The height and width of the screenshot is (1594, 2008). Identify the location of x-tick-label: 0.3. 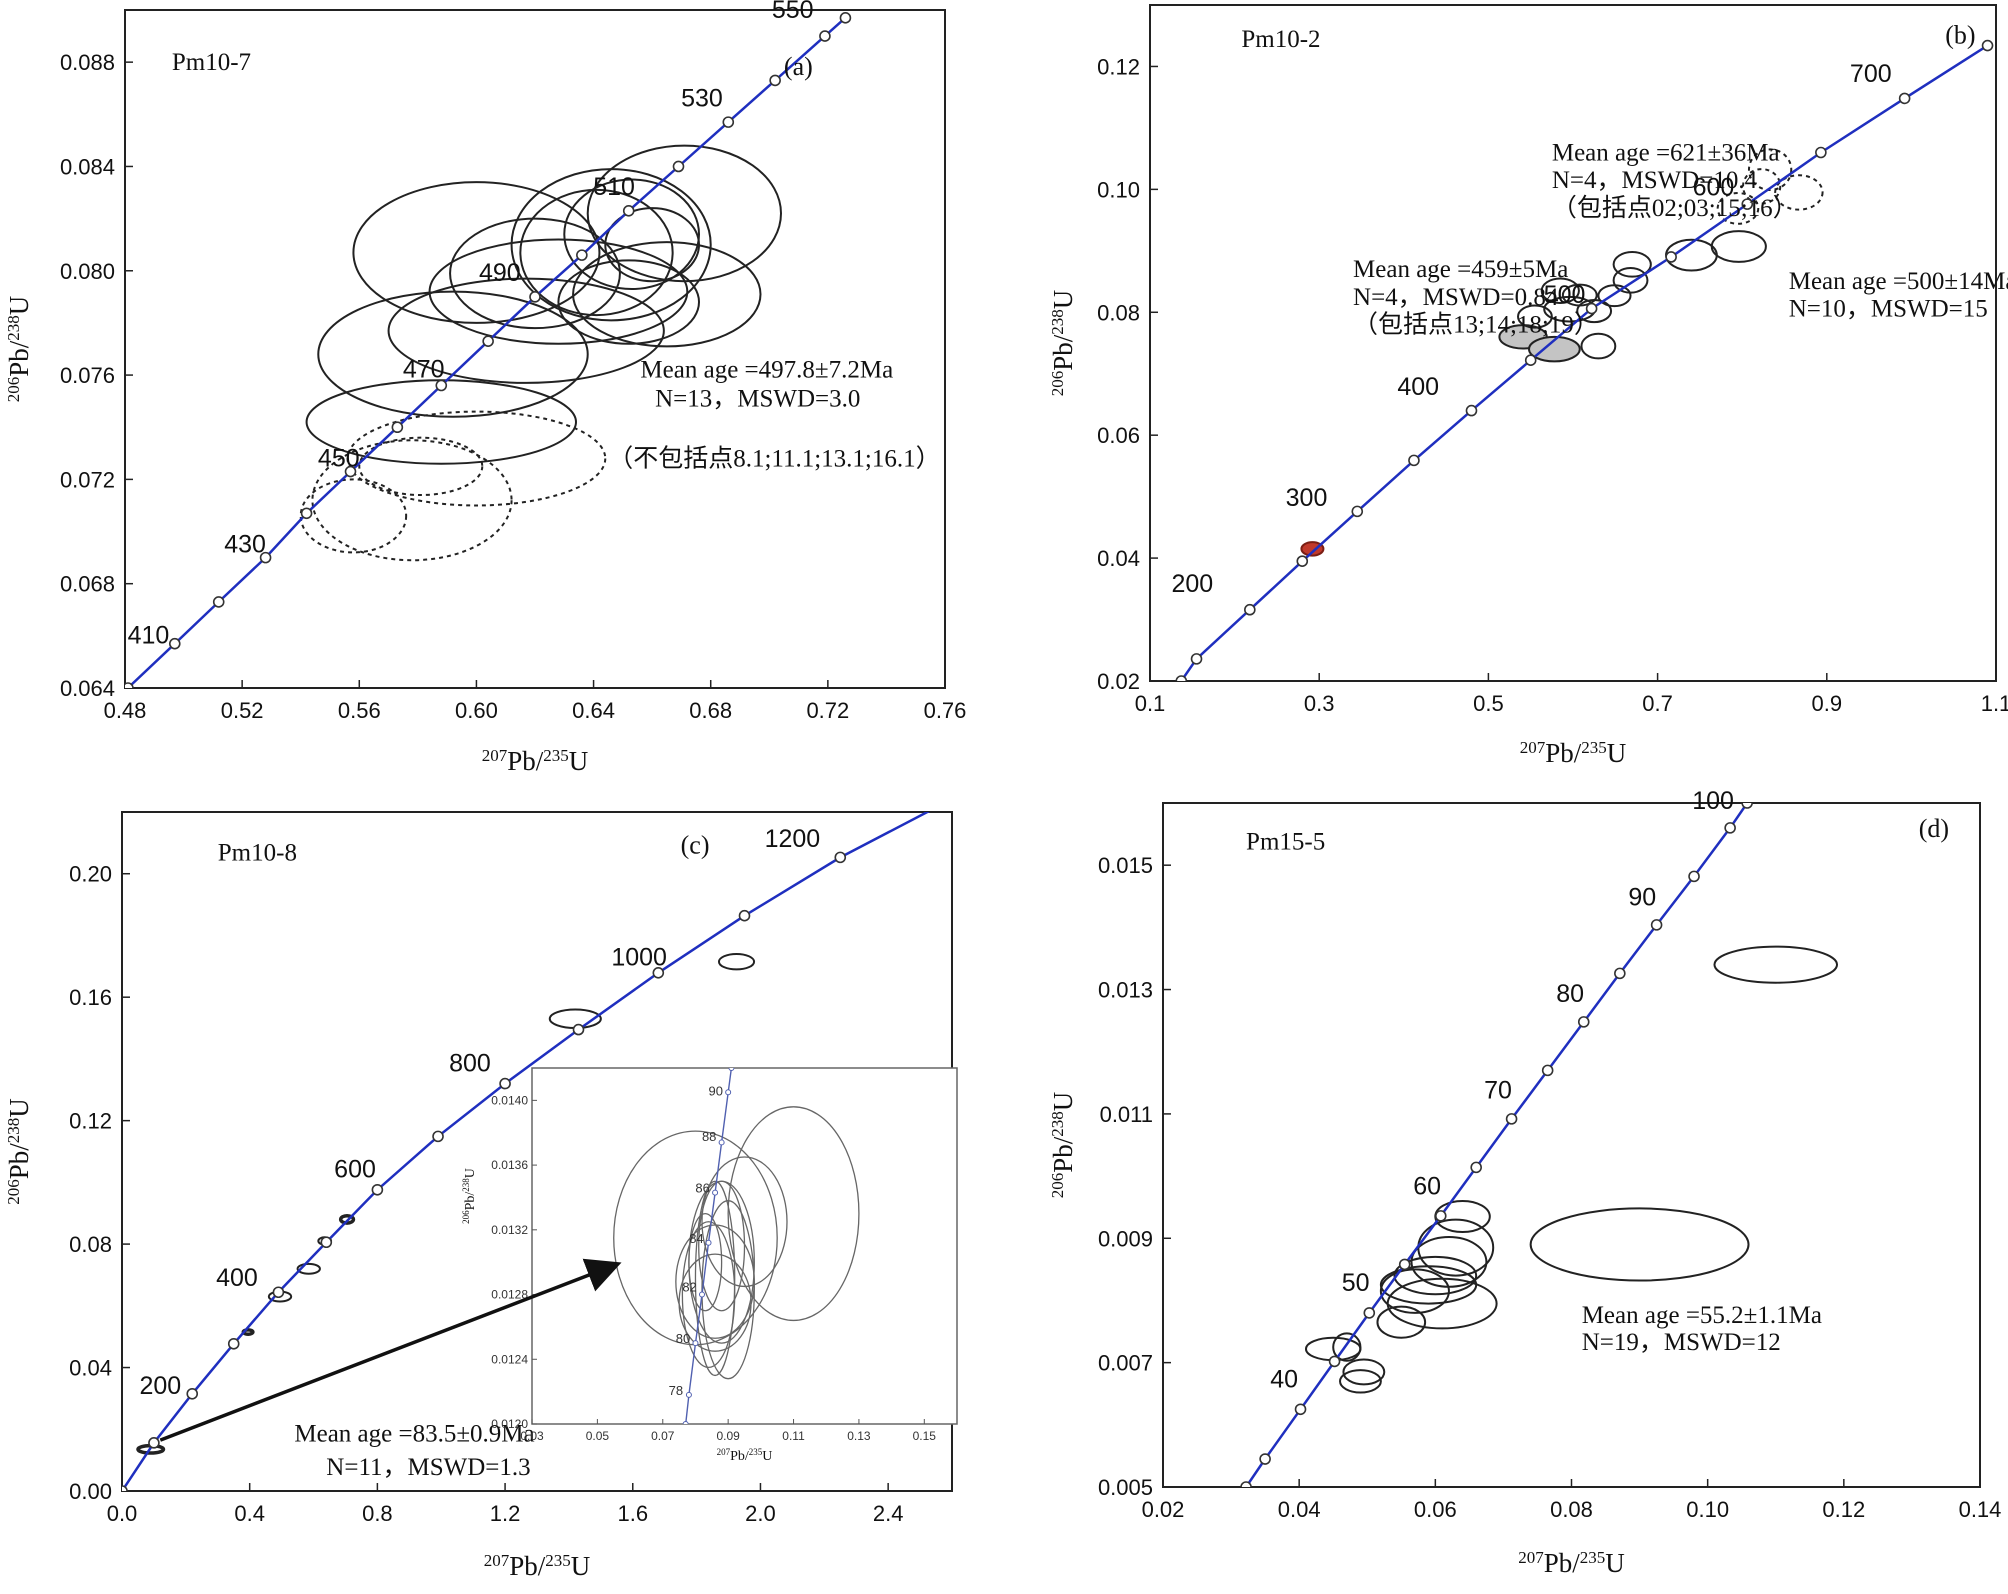
(1319, 703).